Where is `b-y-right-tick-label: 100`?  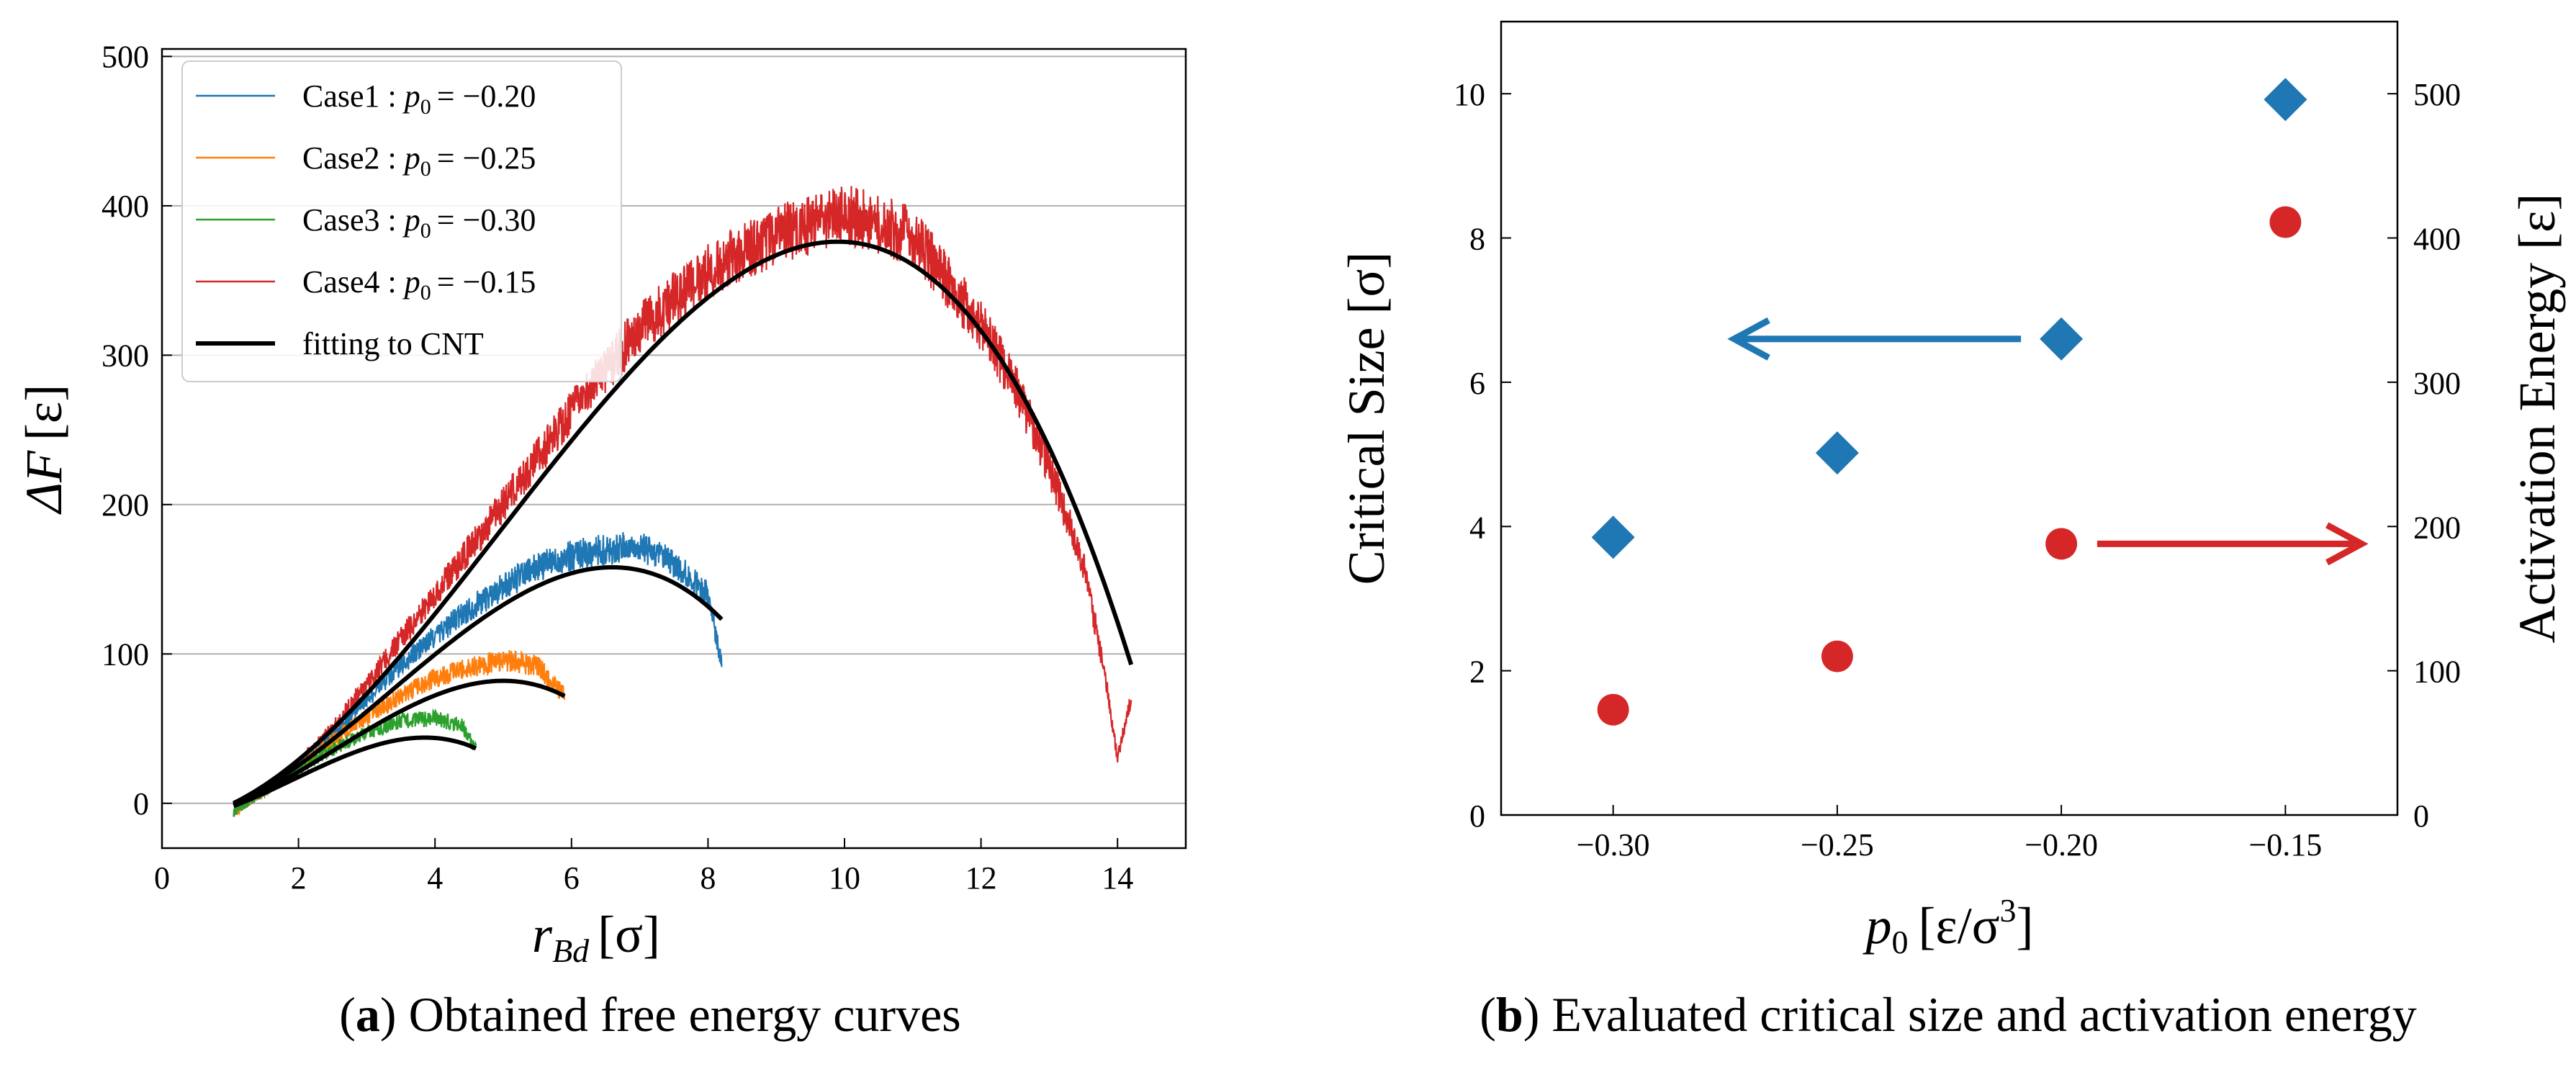
b-y-right-tick-label: 100 is located at coordinates (2437, 672).